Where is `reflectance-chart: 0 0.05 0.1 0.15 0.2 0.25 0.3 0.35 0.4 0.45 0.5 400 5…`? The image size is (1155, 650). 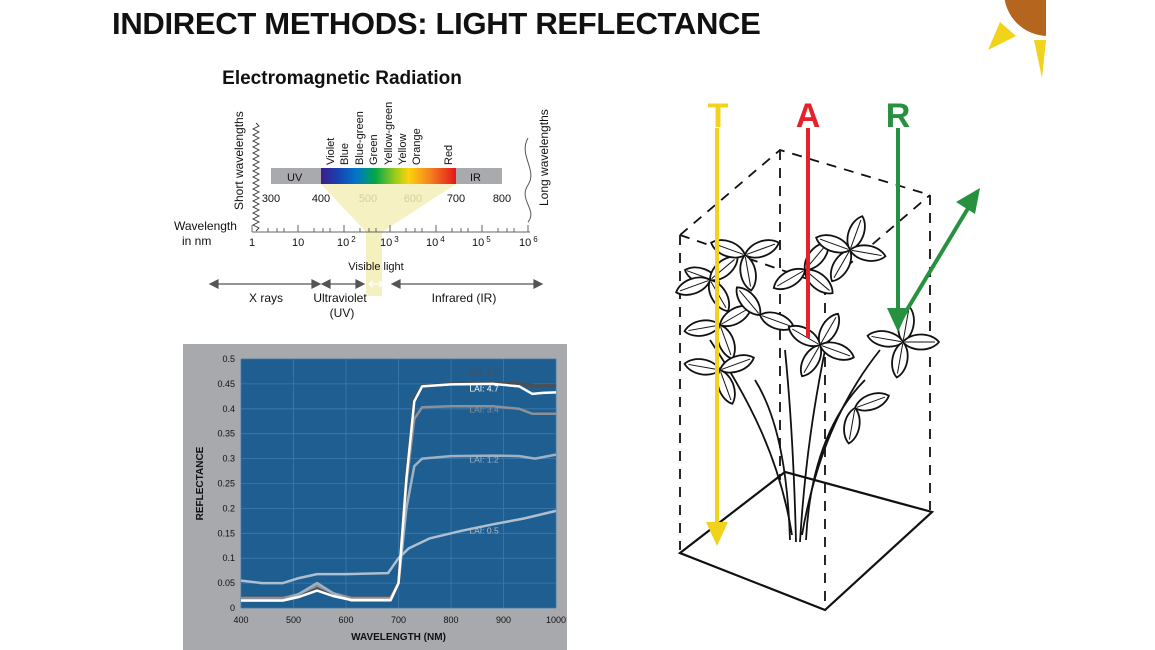 reflectance-chart: 0 0.05 0.1 0.15 0.2 0.25 0.3 0.35 0.4 0.45 0.5 400 5… is located at coordinates (380, 498).